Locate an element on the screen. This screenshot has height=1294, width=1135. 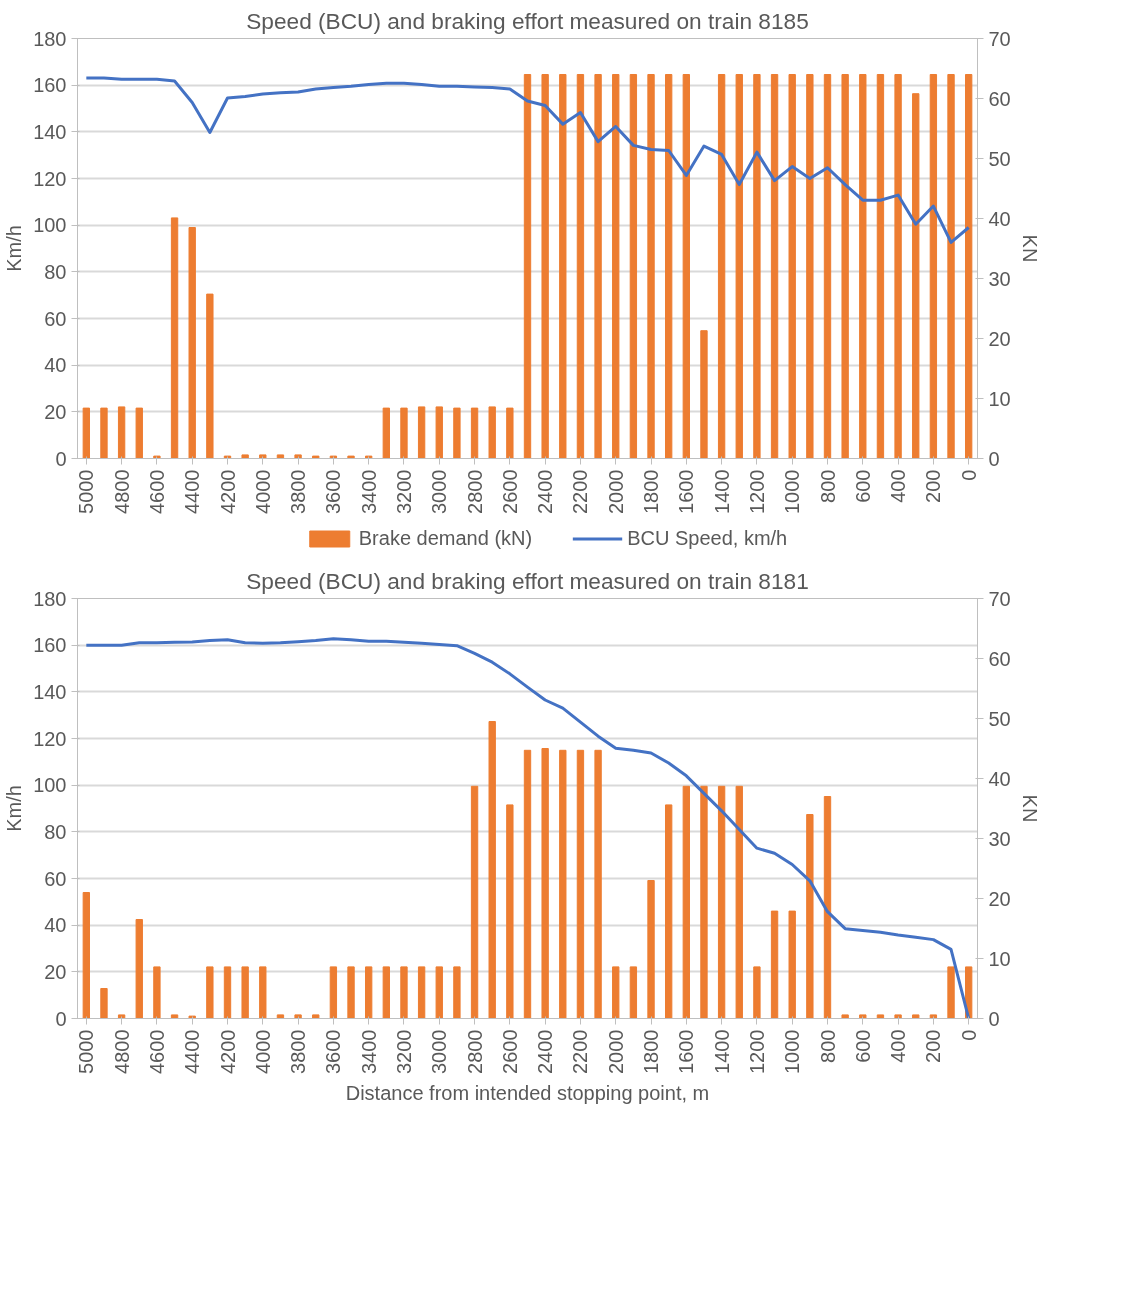
y2-tick-label: 30 is located at coordinates (999, 278).